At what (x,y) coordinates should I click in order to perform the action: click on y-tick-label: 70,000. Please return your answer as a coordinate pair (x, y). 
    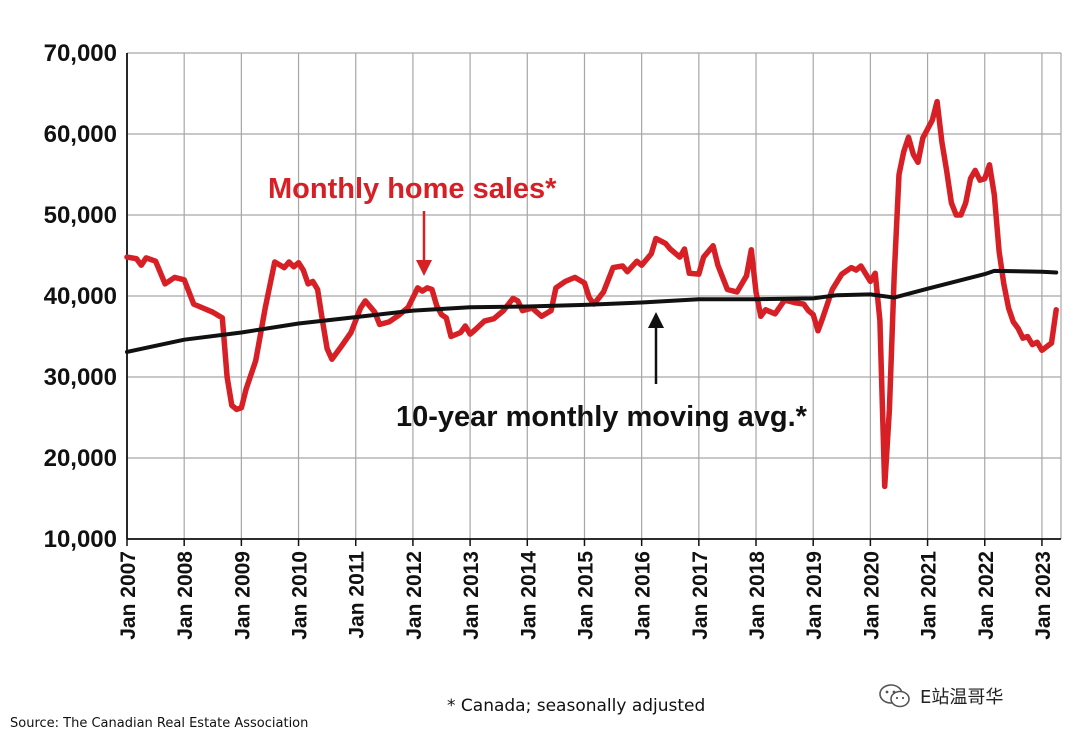
    Looking at the image, I should click on (80, 53).